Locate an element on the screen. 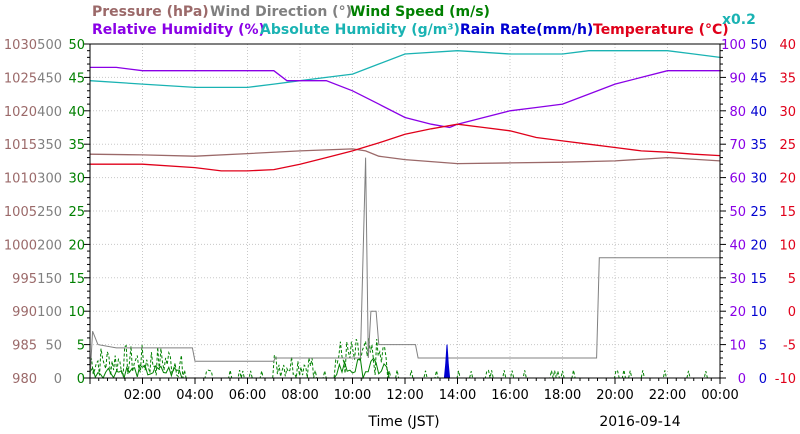 Image resolution: width=800 pixels, height=434 pixels. x-tick-label: 02:00 is located at coordinates (142, 395).